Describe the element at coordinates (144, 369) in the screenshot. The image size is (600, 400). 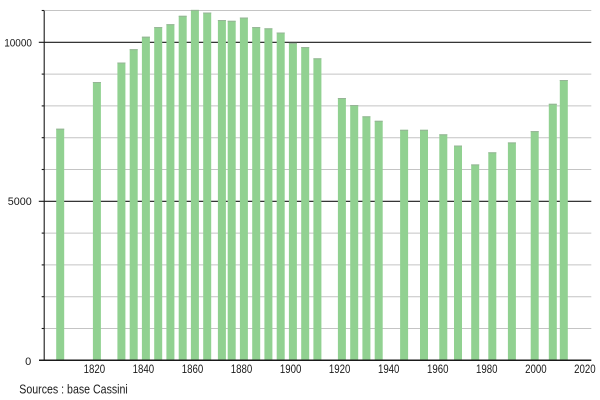
I see `svg-text: 1840` at that location.